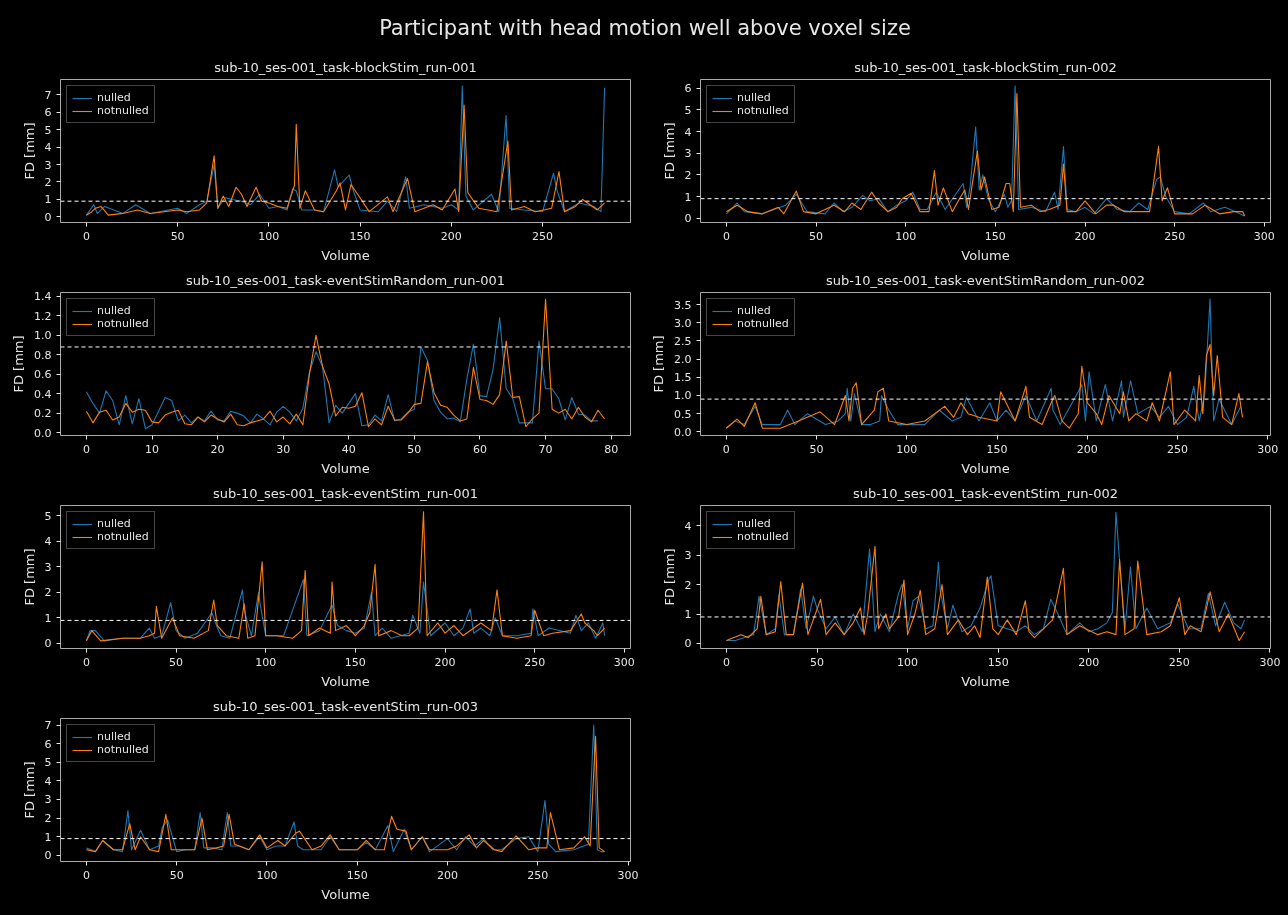 This screenshot has height=915, width=1288. Describe the element at coordinates (345, 706) in the screenshot. I see `chart-title: sub-10_ses-001_task-eventStim_run-003` at that location.